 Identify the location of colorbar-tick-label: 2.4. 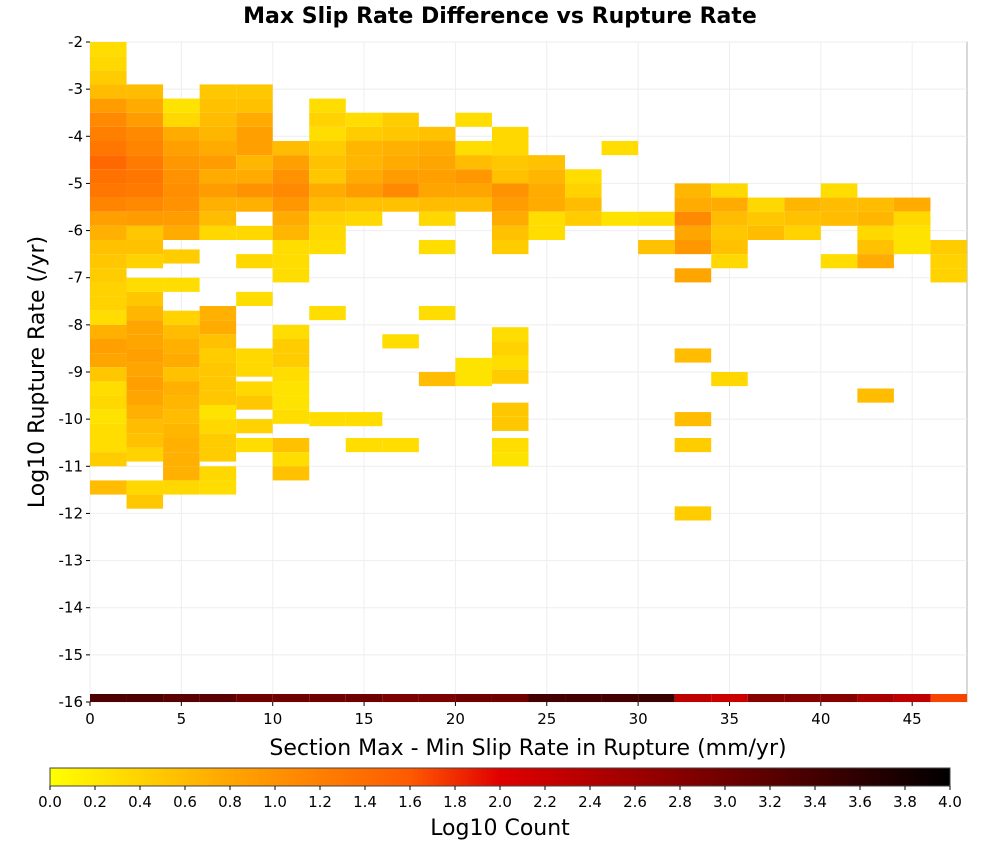
(590, 802).